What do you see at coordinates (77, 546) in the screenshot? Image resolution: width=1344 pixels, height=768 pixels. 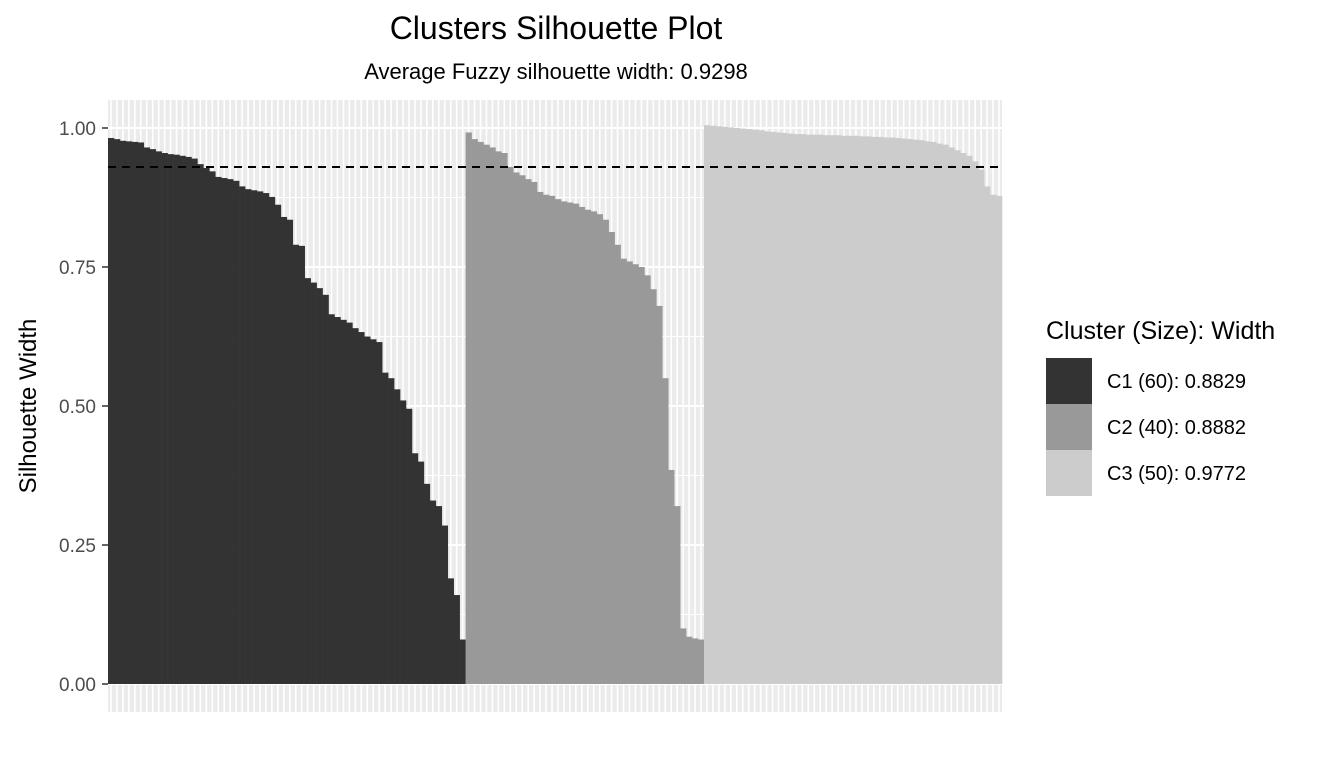 I see `y-tick-label: 0.25` at bounding box center [77, 546].